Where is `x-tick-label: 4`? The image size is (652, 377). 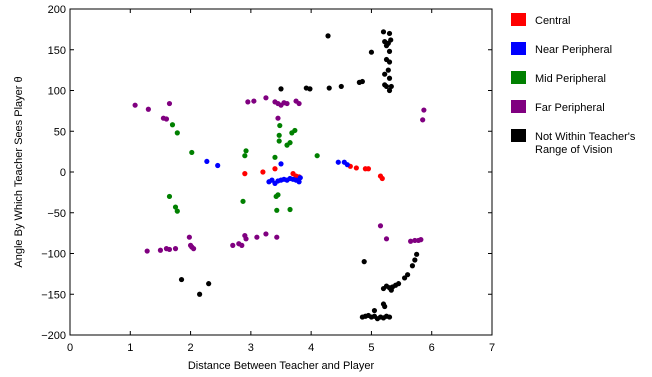 x-tick-label: 4 is located at coordinates (311, 348).